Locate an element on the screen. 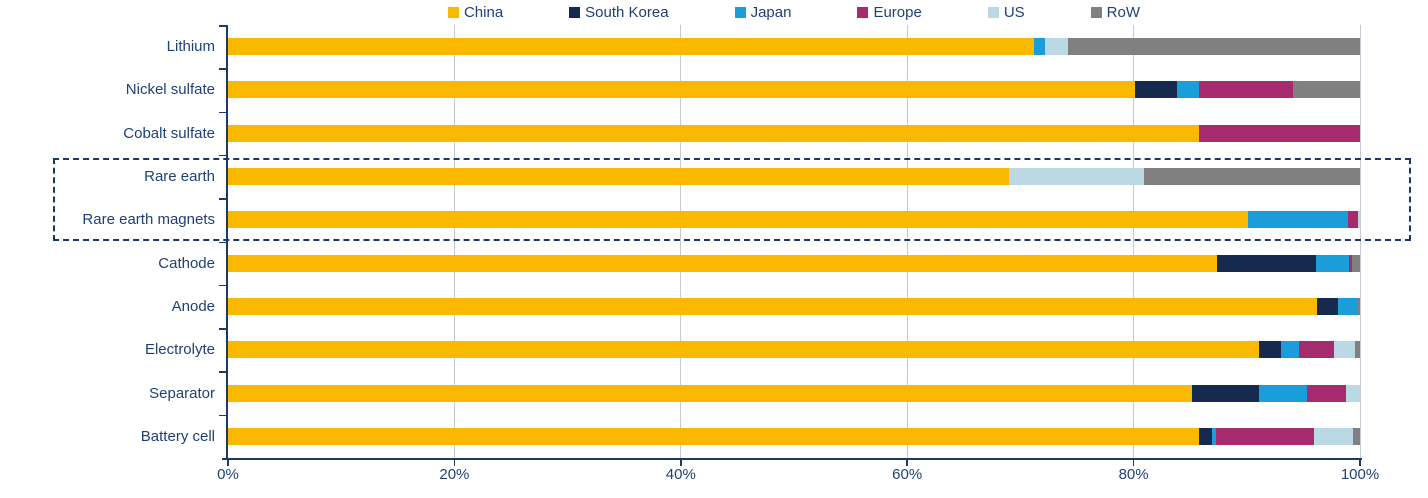  y-axis-line is located at coordinates (227, 241).